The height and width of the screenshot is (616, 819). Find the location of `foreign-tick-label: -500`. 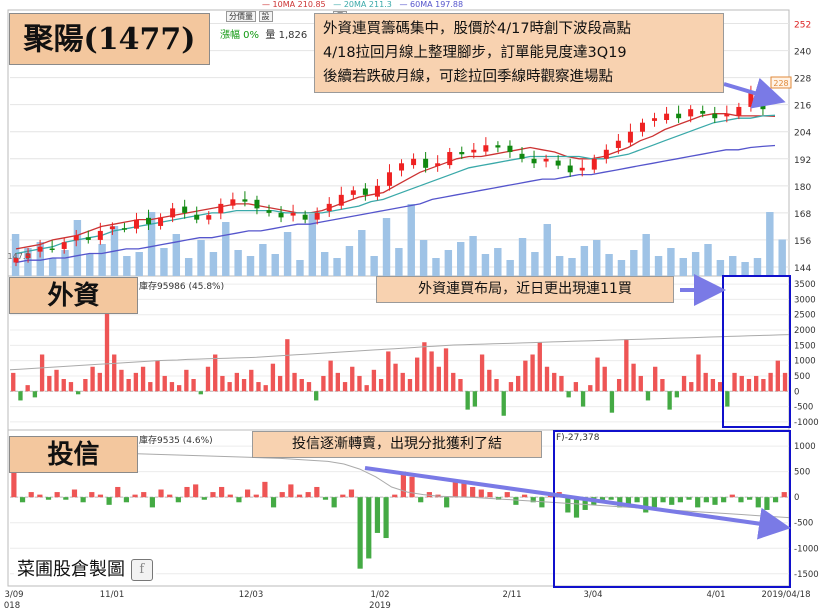

foreign-tick-label: -500 is located at coordinates (803, 408).